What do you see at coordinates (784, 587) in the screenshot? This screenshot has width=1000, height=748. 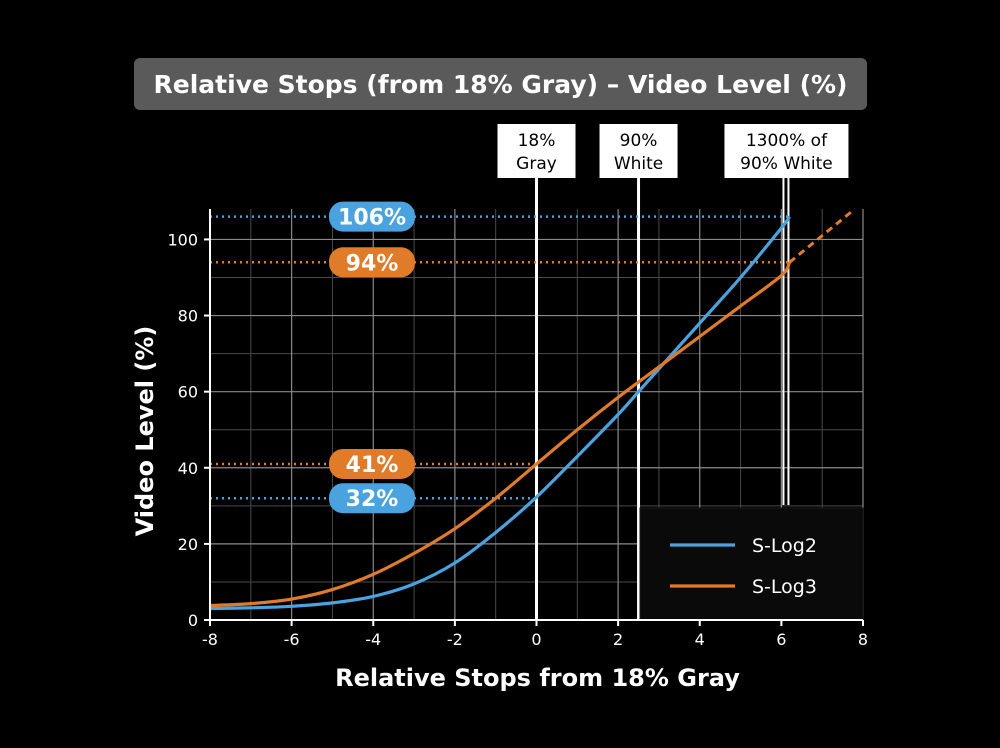 I see `legend-label: S-Log3` at bounding box center [784, 587].